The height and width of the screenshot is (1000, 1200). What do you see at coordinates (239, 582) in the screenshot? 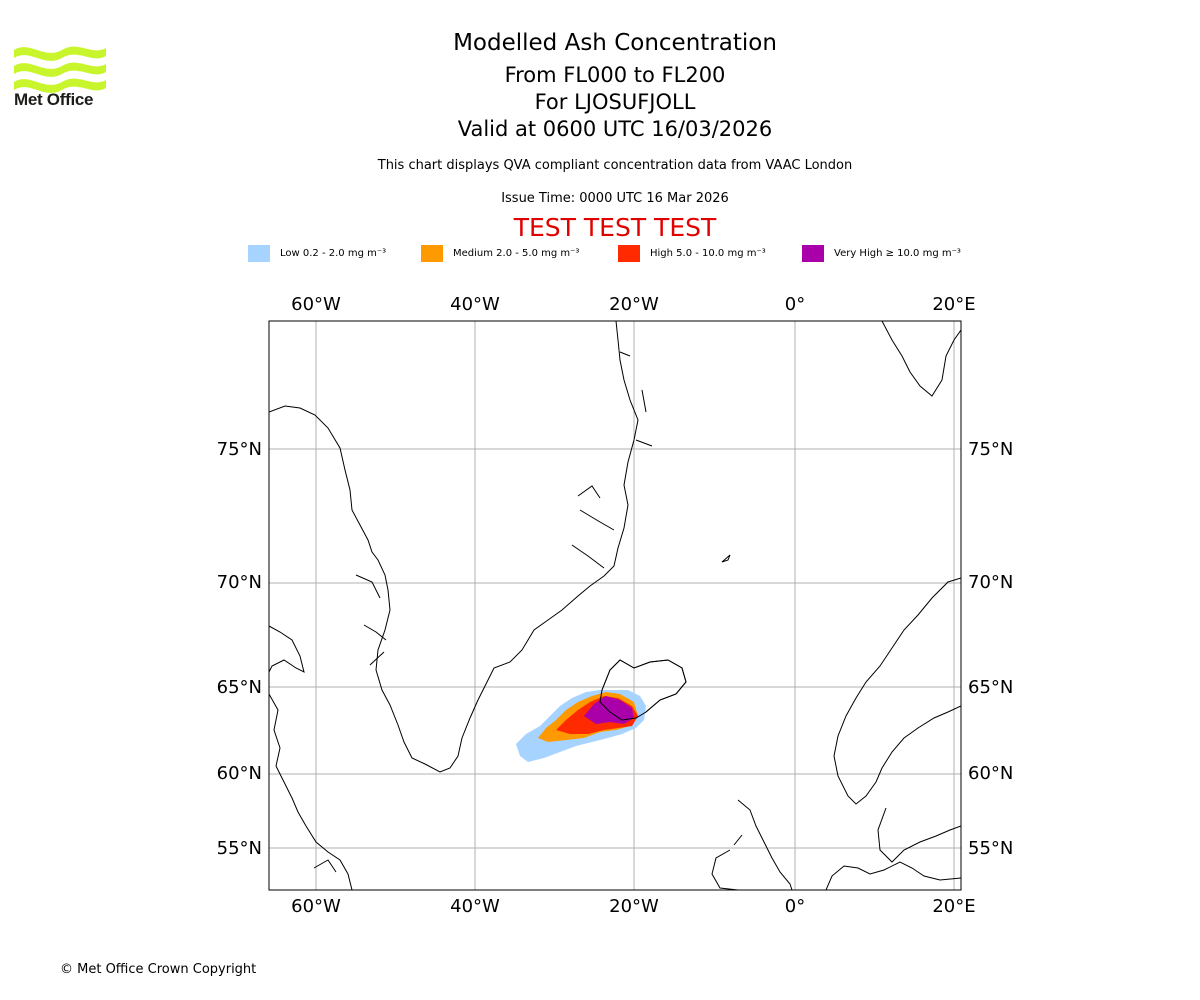
I see `lat-label-left-70n: 70°N` at bounding box center [239, 582].